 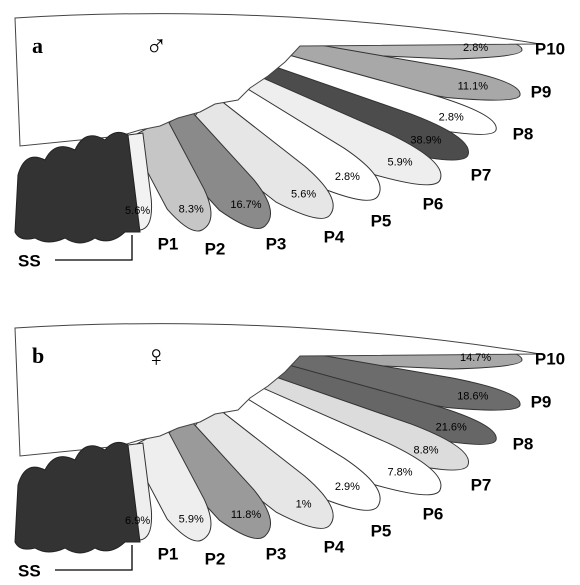 What do you see at coordinates (156, 356) in the screenshot?
I see `sex-symbol: ♀` at bounding box center [156, 356].